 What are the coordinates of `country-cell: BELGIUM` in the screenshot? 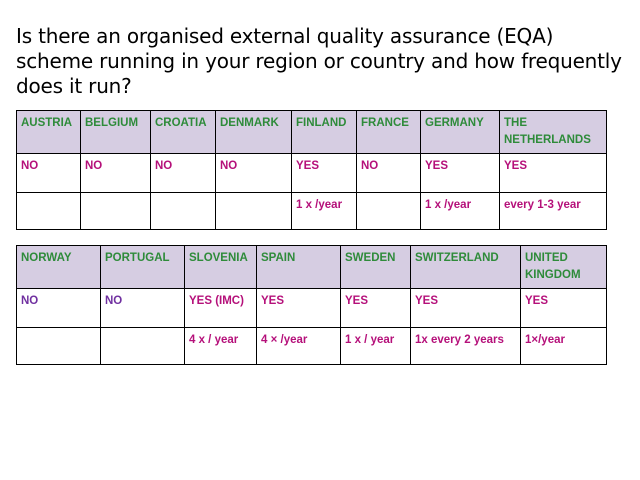 It's located at (115, 132).